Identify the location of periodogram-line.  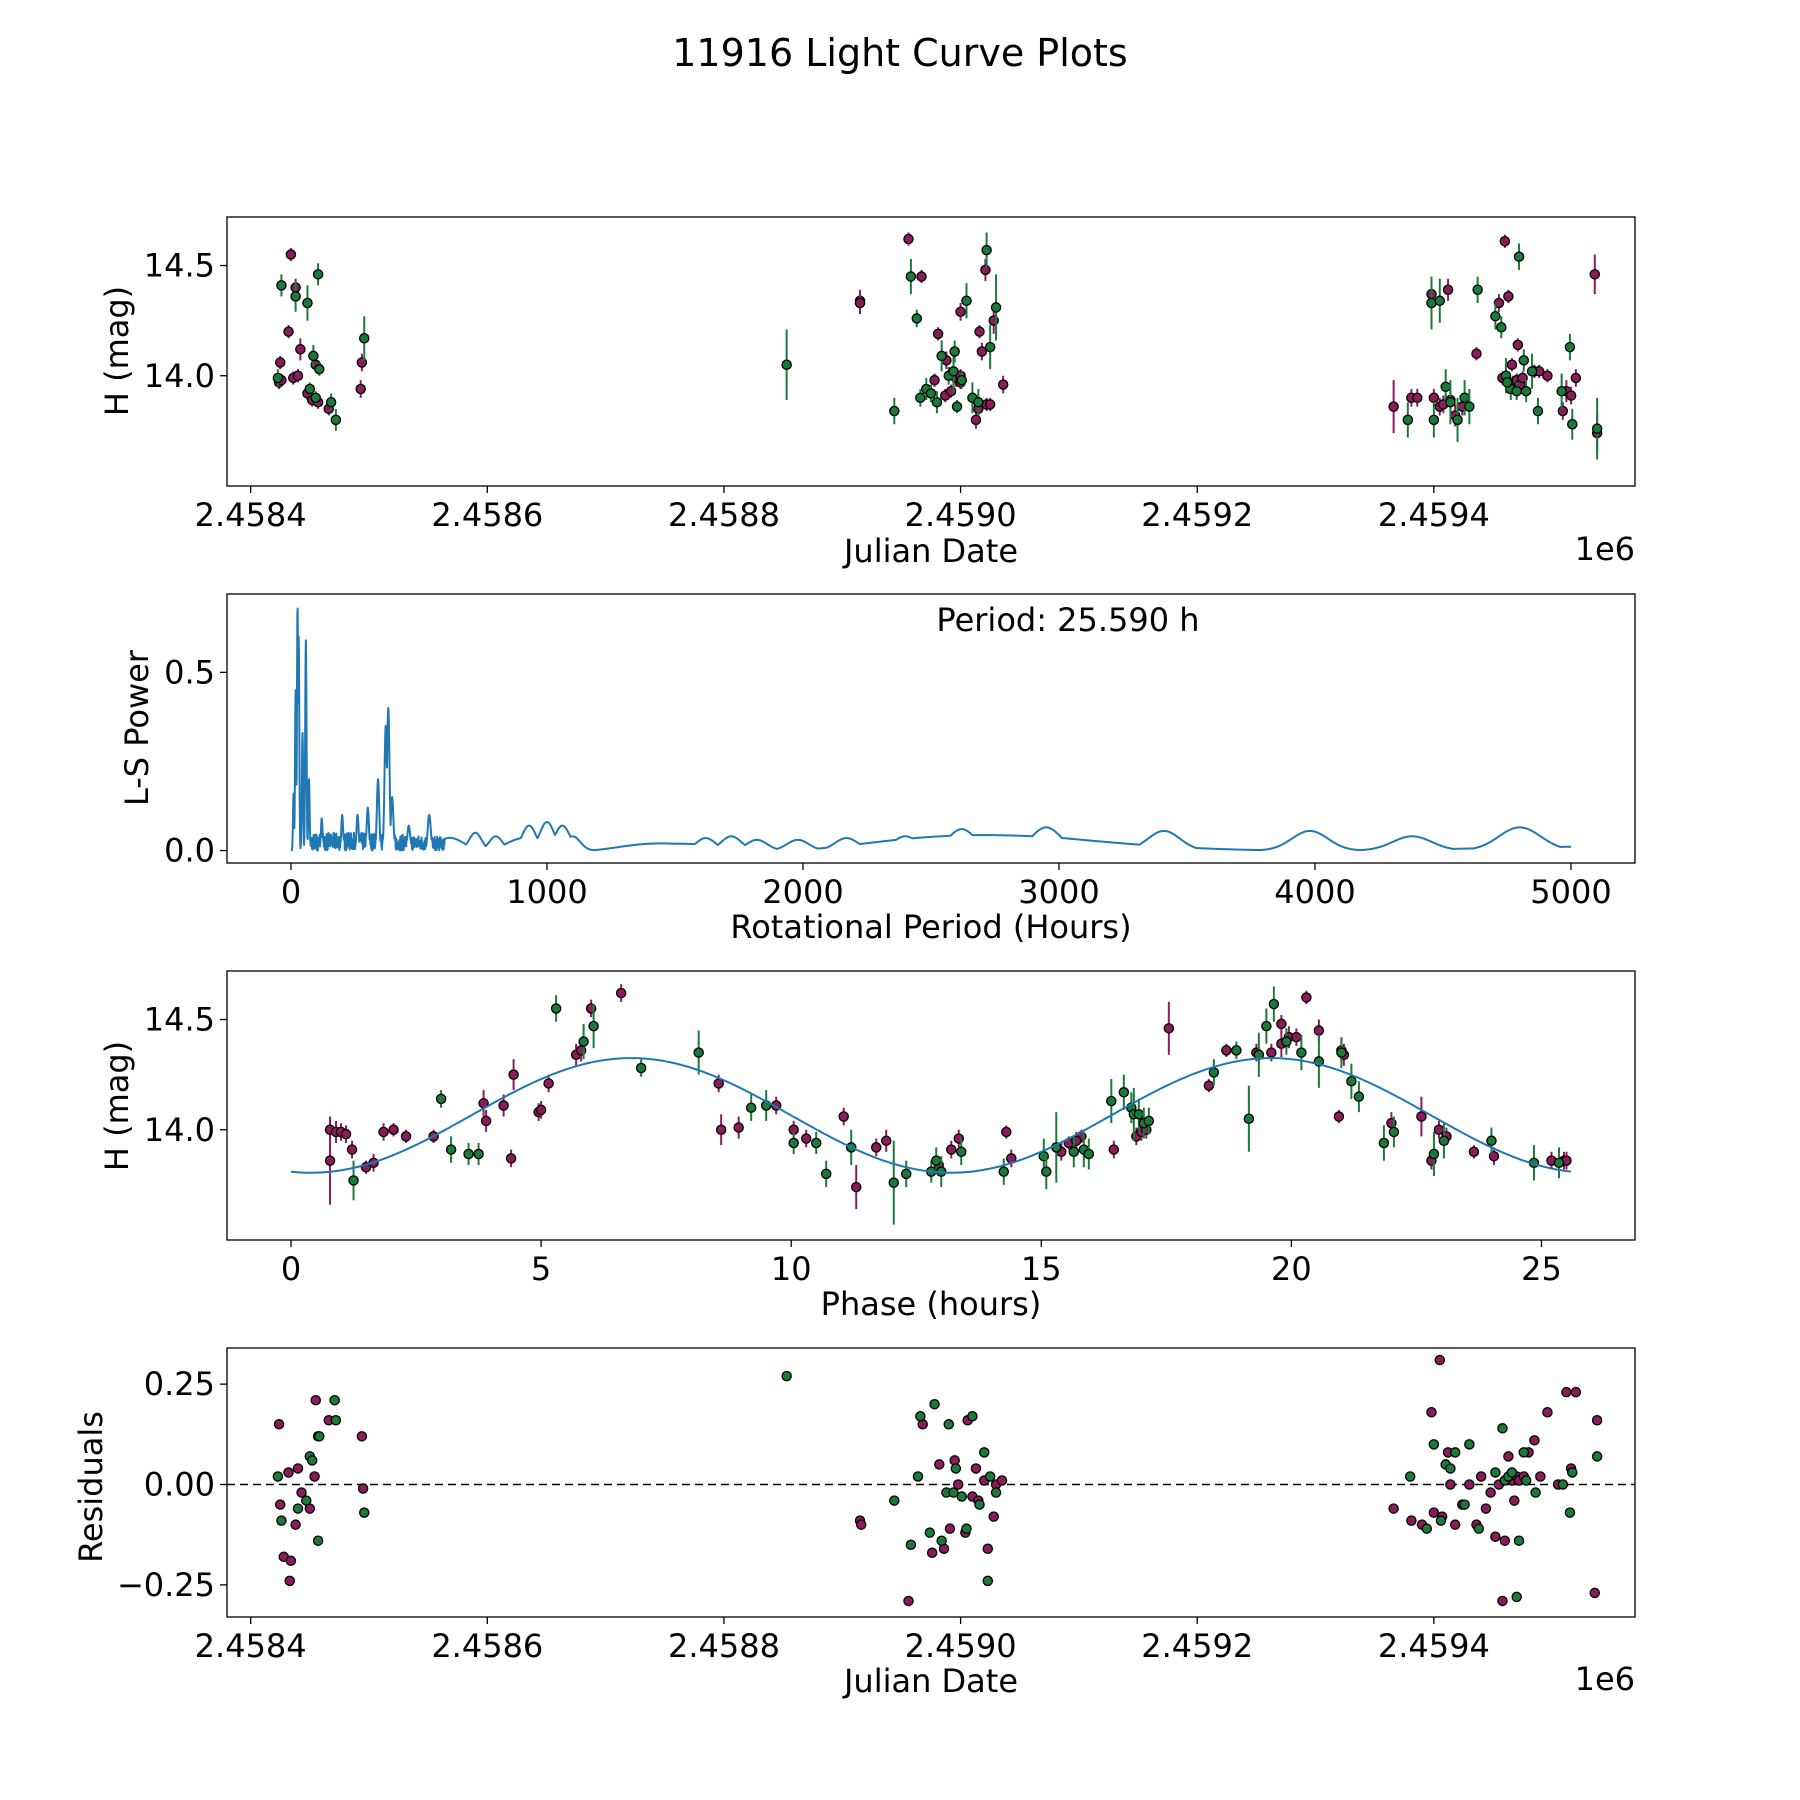
(931, 729).